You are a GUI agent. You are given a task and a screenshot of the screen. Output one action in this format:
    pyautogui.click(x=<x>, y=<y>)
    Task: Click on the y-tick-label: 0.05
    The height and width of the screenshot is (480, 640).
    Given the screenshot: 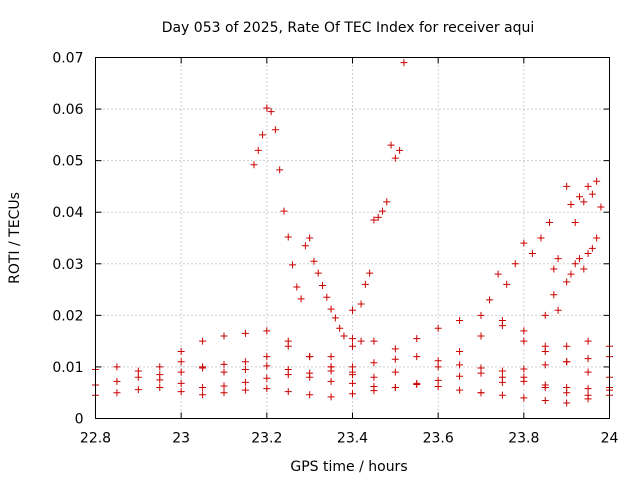 What is the action you would take?
    pyautogui.click(x=67, y=162)
    